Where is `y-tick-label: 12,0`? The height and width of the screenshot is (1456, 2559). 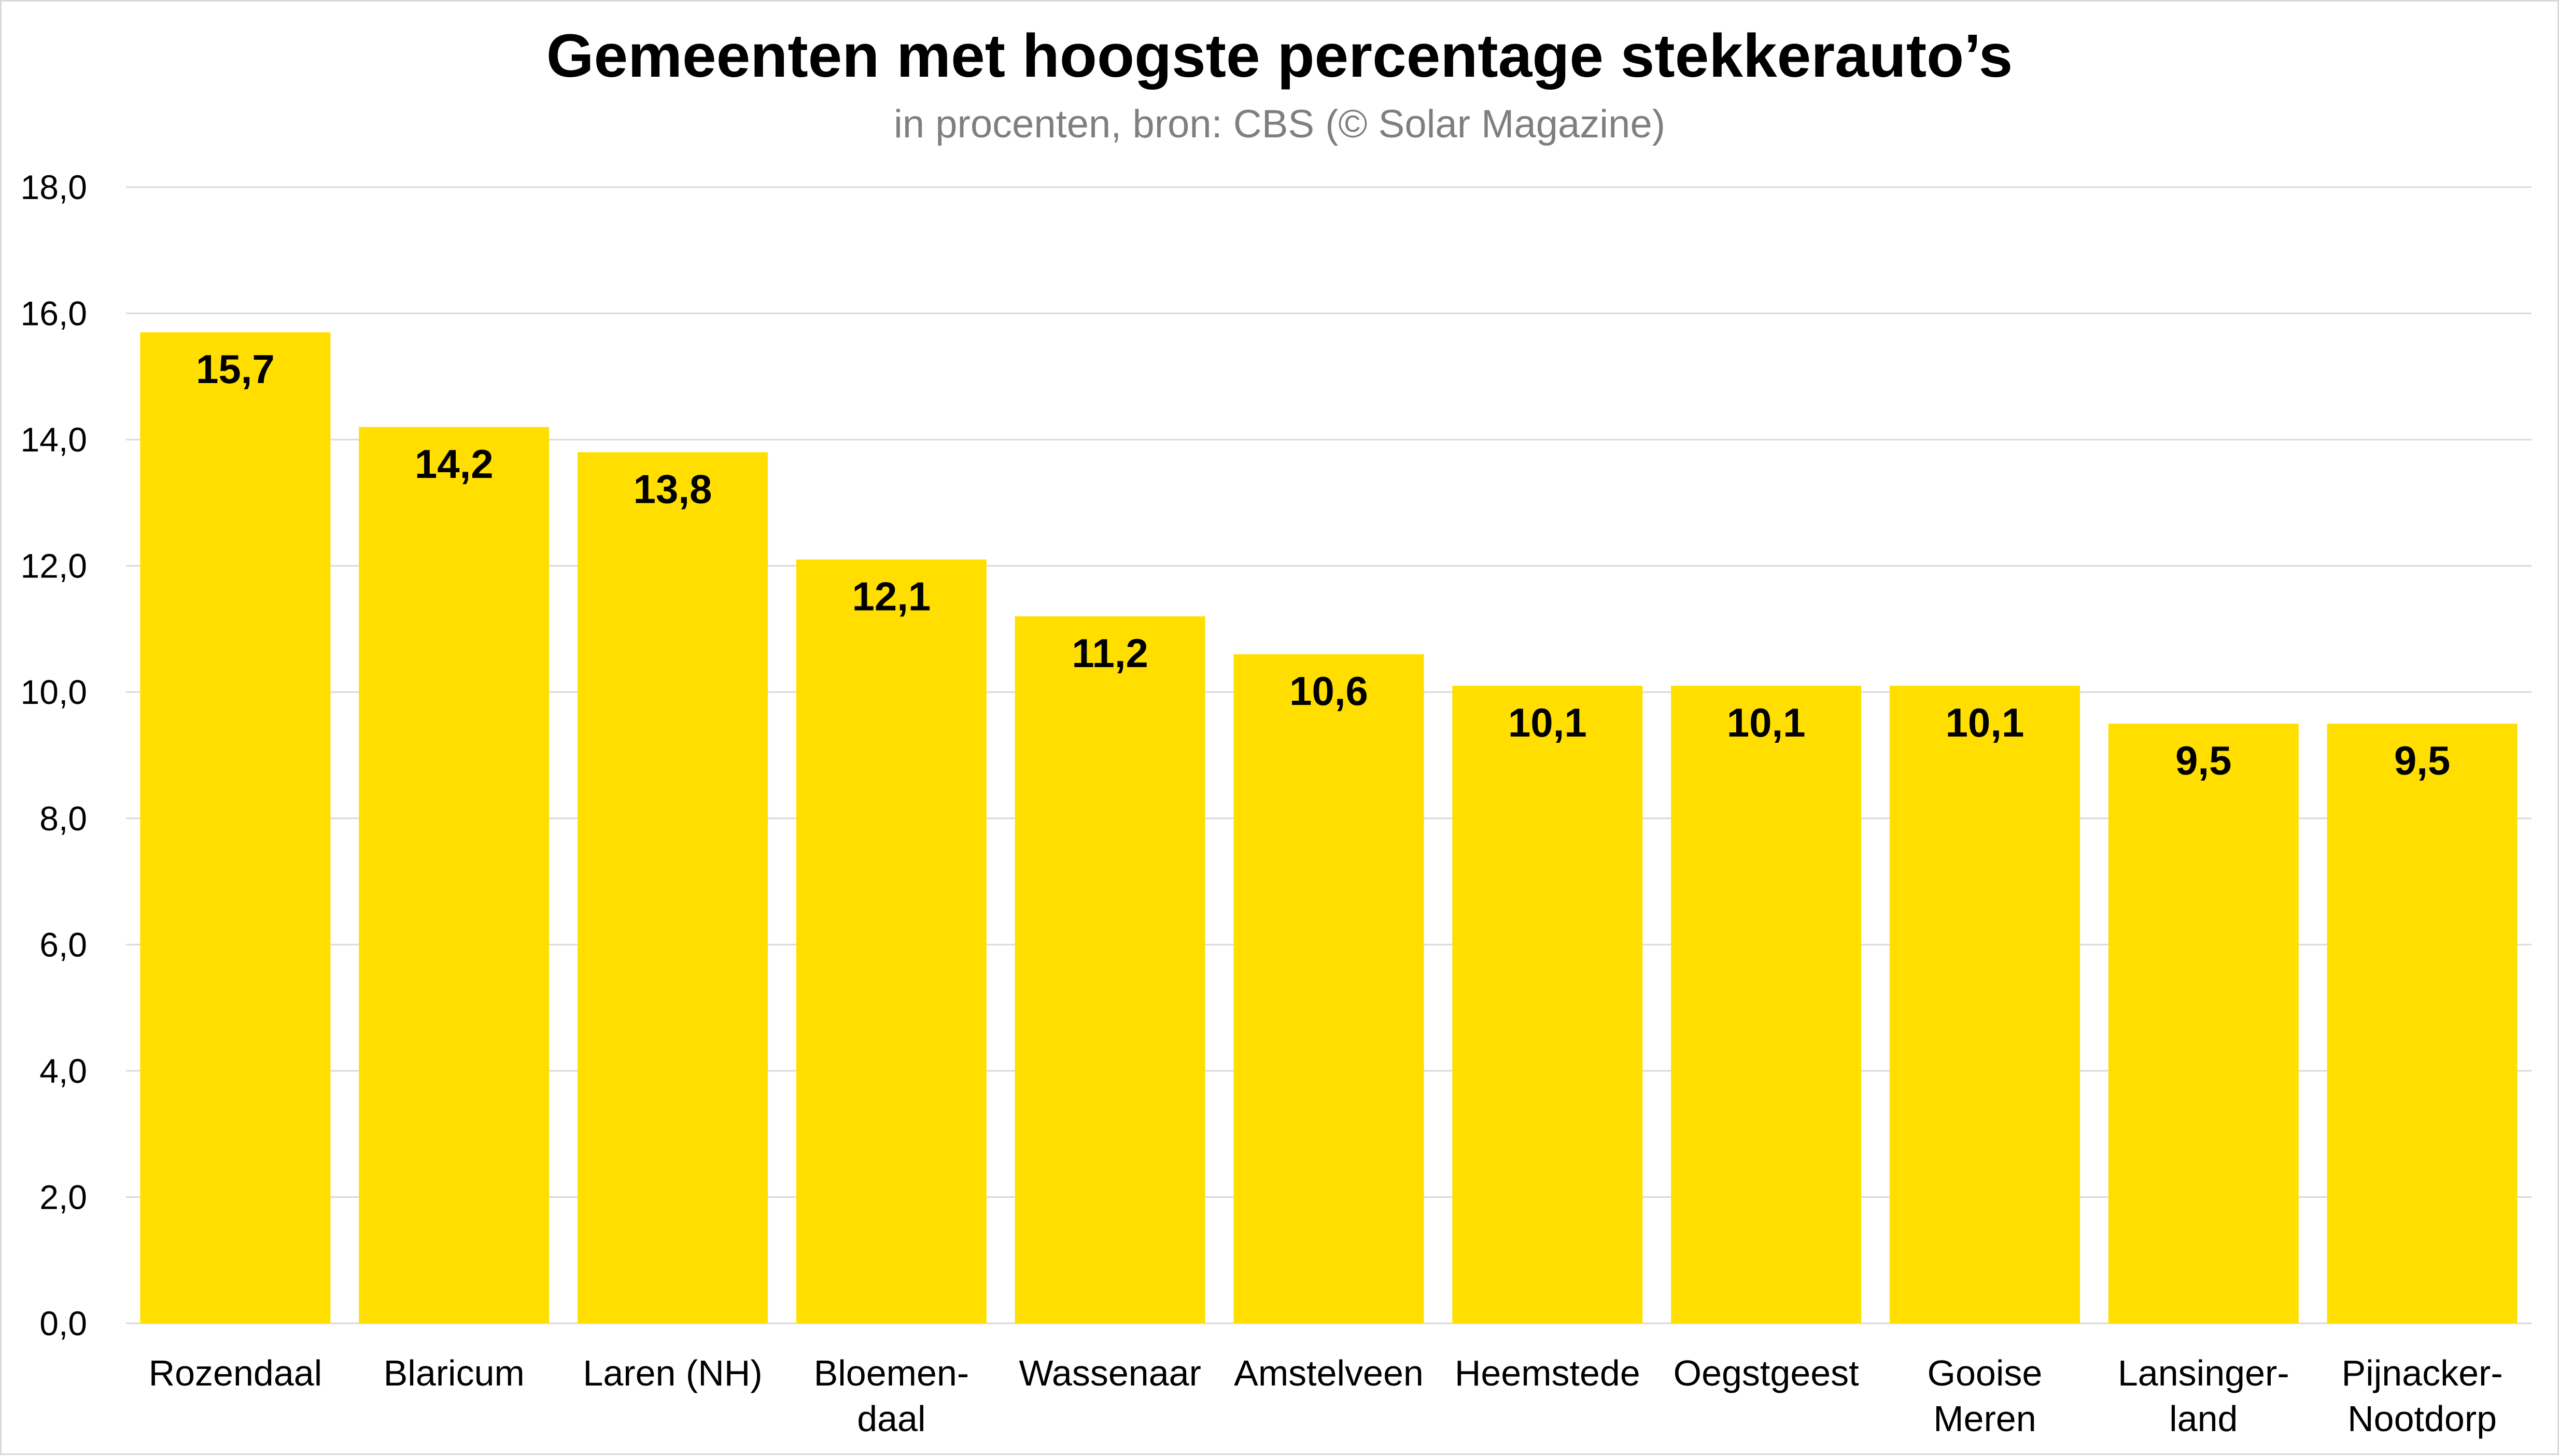 y-tick-label: 12,0 is located at coordinates (54, 566).